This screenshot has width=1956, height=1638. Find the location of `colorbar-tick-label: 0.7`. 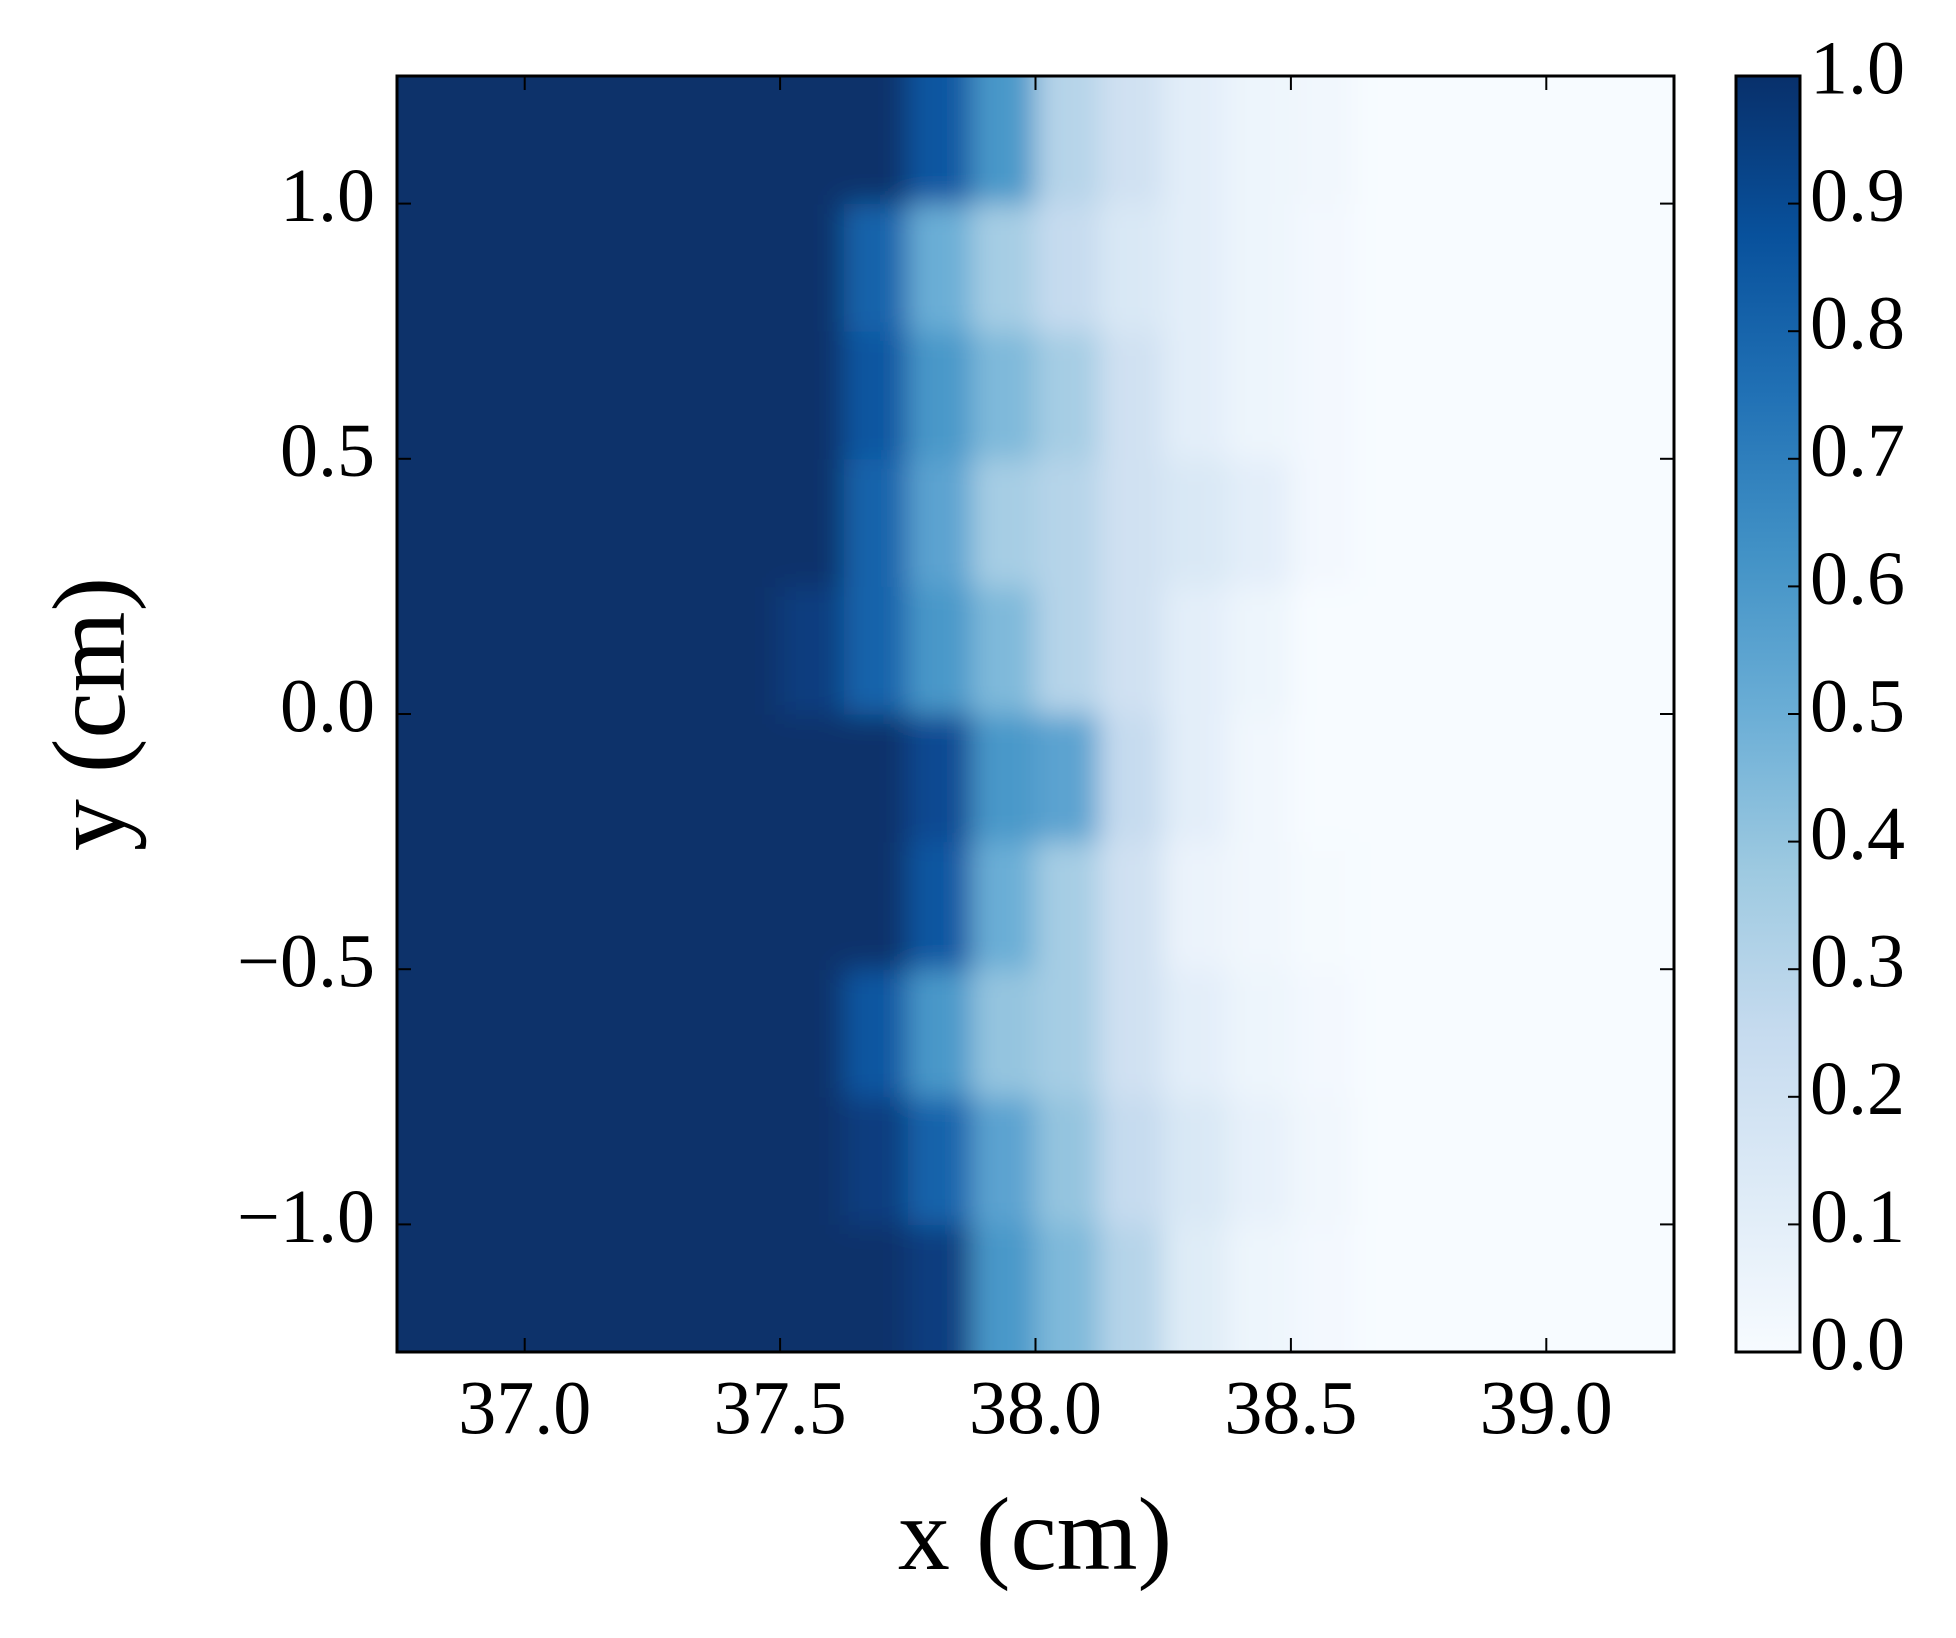

colorbar-tick-label: 0.7 is located at coordinates (1857, 451).